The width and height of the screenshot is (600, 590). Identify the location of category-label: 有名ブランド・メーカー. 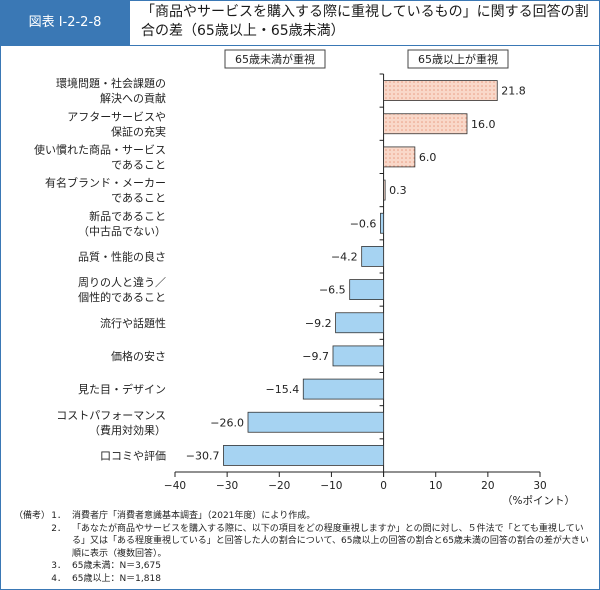
(105, 183).